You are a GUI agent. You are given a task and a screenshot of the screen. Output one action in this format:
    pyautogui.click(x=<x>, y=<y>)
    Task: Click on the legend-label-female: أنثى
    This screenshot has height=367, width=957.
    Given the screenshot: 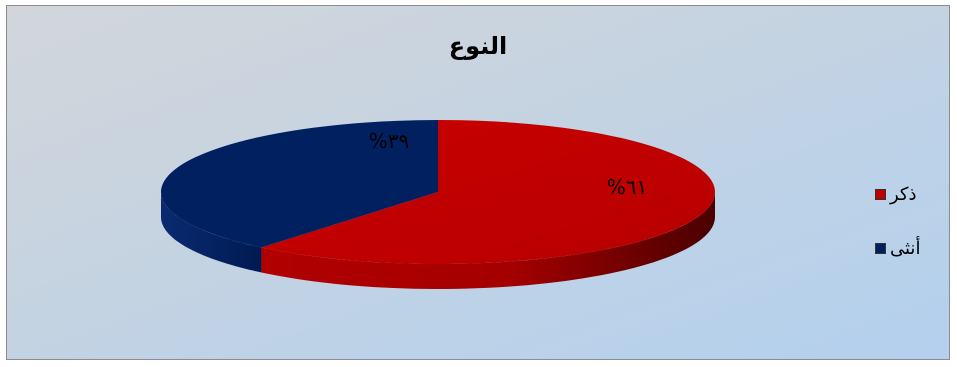 What is the action you would take?
    pyautogui.click(x=905, y=248)
    